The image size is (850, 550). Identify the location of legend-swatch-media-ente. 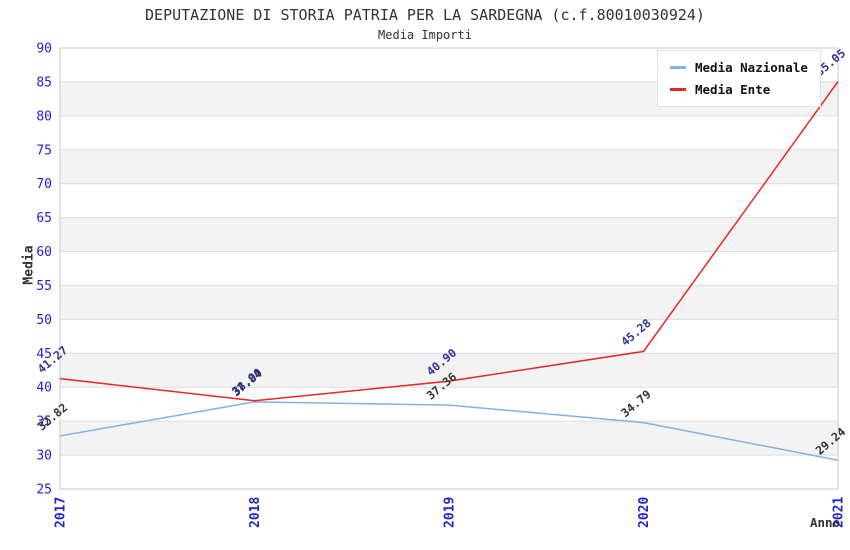
(678, 89).